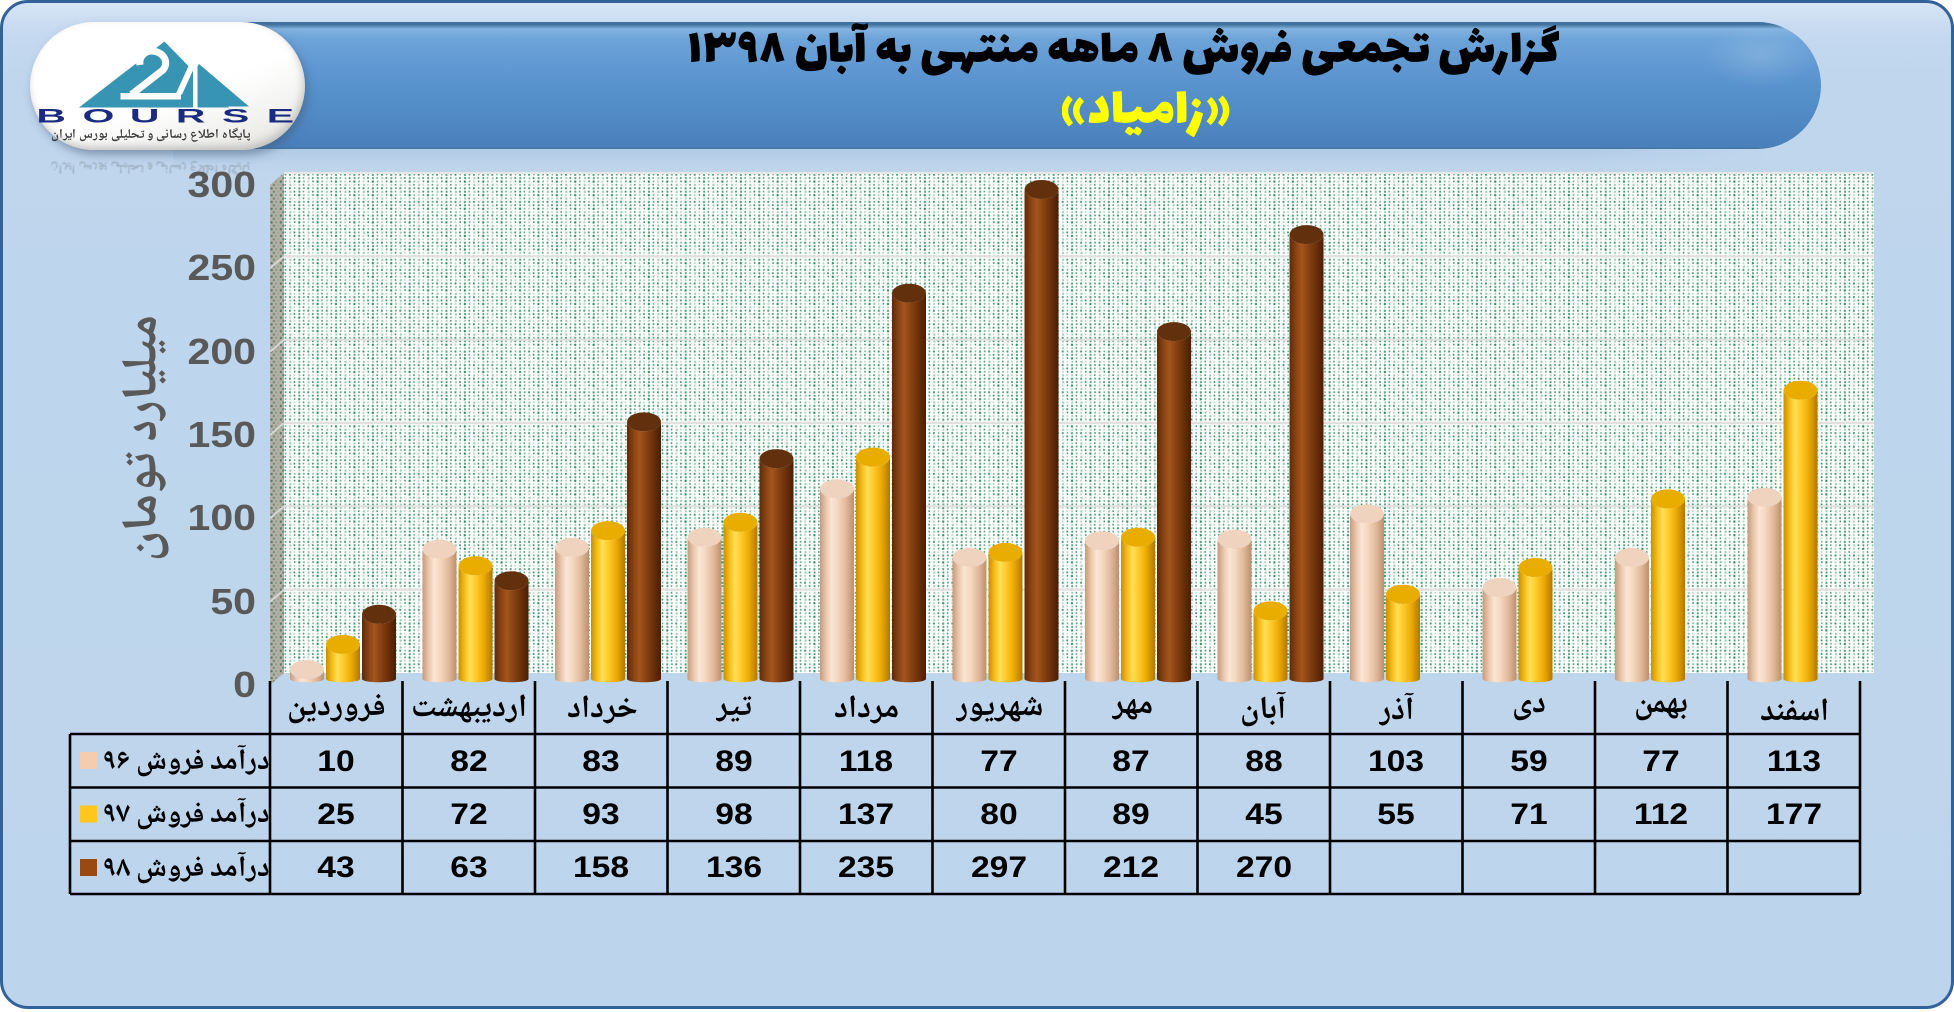 This screenshot has width=1954, height=1012. What do you see at coordinates (98, 116) in the screenshot?
I see `svg-text: O` at bounding box center [98, 116].